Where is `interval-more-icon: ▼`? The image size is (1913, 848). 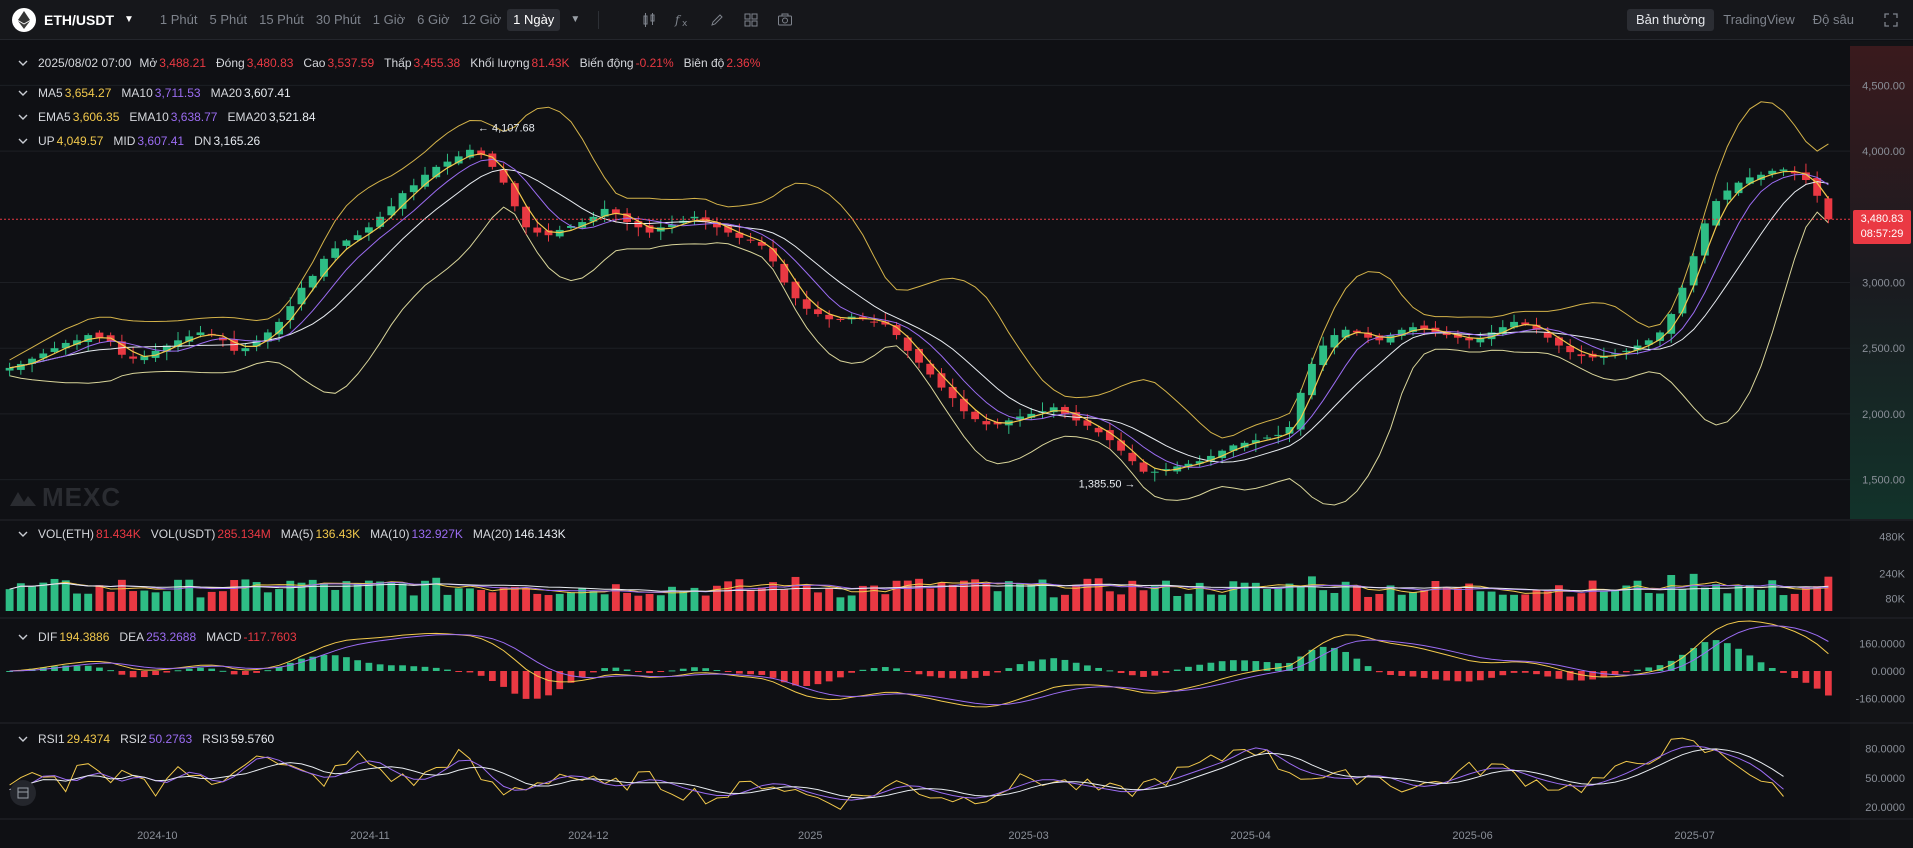 interval-more-icon: ▼ is located at coordinates (575, 19).